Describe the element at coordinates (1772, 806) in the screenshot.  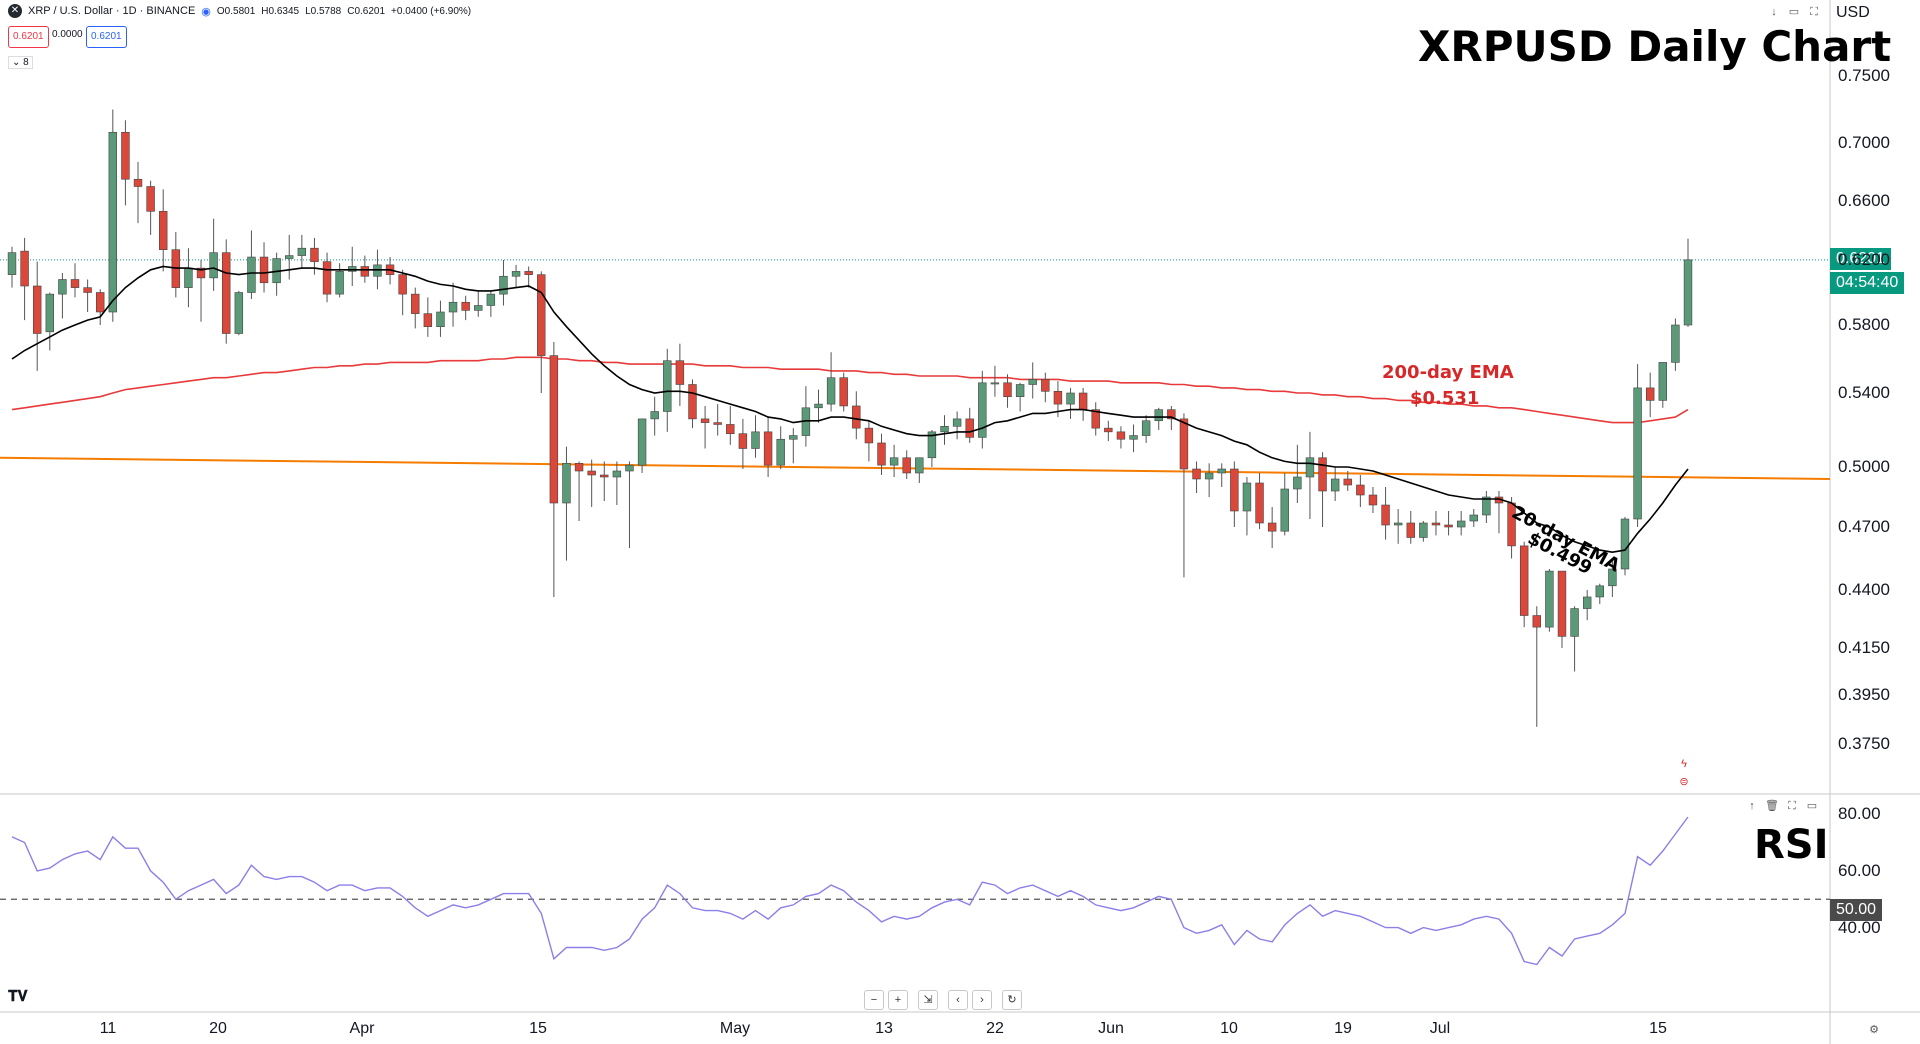
I see `trash-icon: 🗑` at that location.